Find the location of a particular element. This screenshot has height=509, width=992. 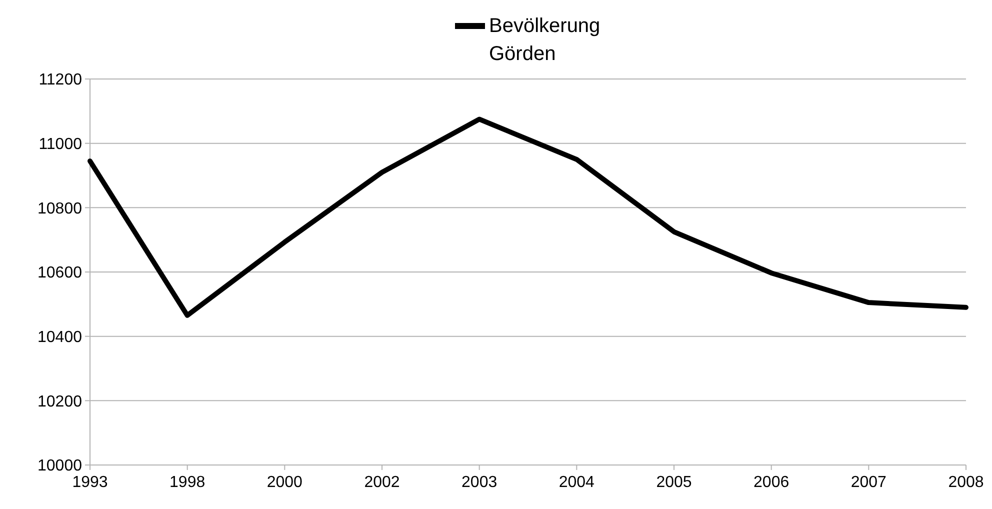

x-tick-label: 2007 is located at coordinates (868, 482).